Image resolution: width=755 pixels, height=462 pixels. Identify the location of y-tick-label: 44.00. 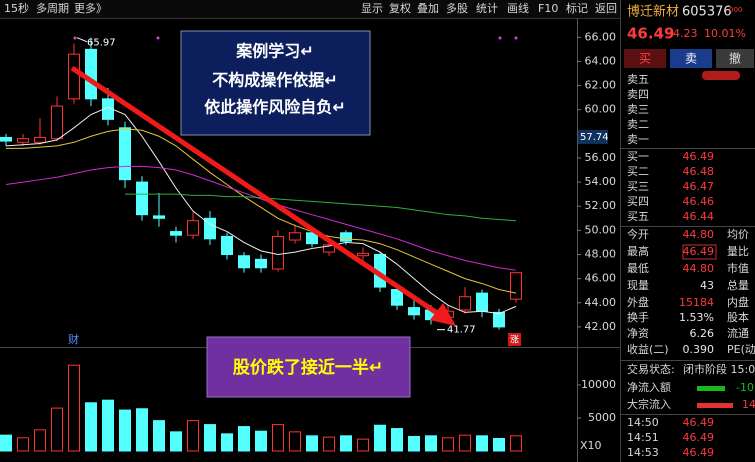
(601, 302).